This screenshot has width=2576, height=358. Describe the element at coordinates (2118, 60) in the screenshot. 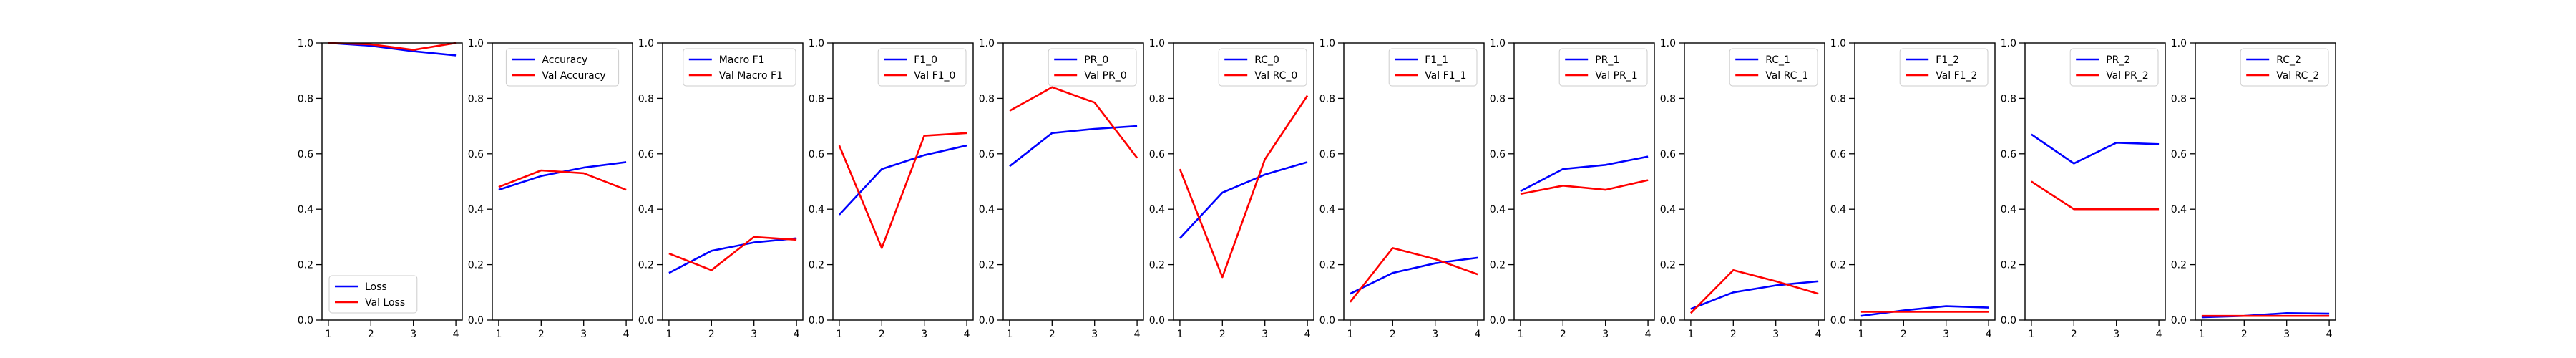

I see `legend-label: PR_2` at that location.